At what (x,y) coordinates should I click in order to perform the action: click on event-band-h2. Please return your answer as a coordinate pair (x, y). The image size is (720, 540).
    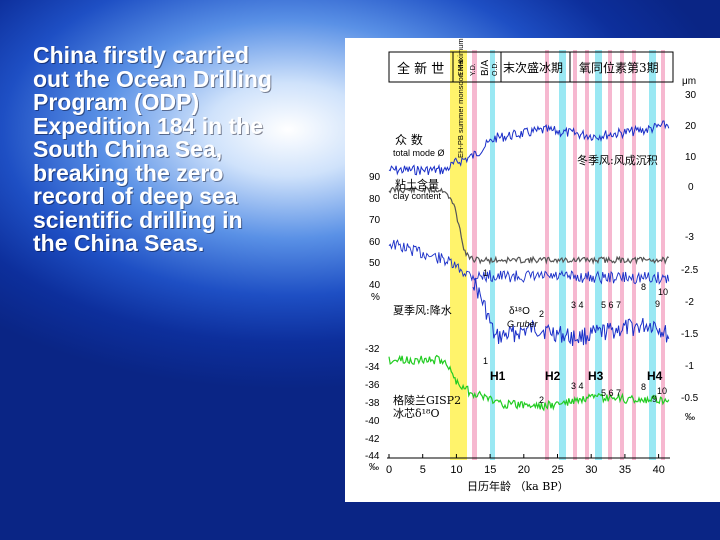
    Looking at the image, I should click on (562, 255).